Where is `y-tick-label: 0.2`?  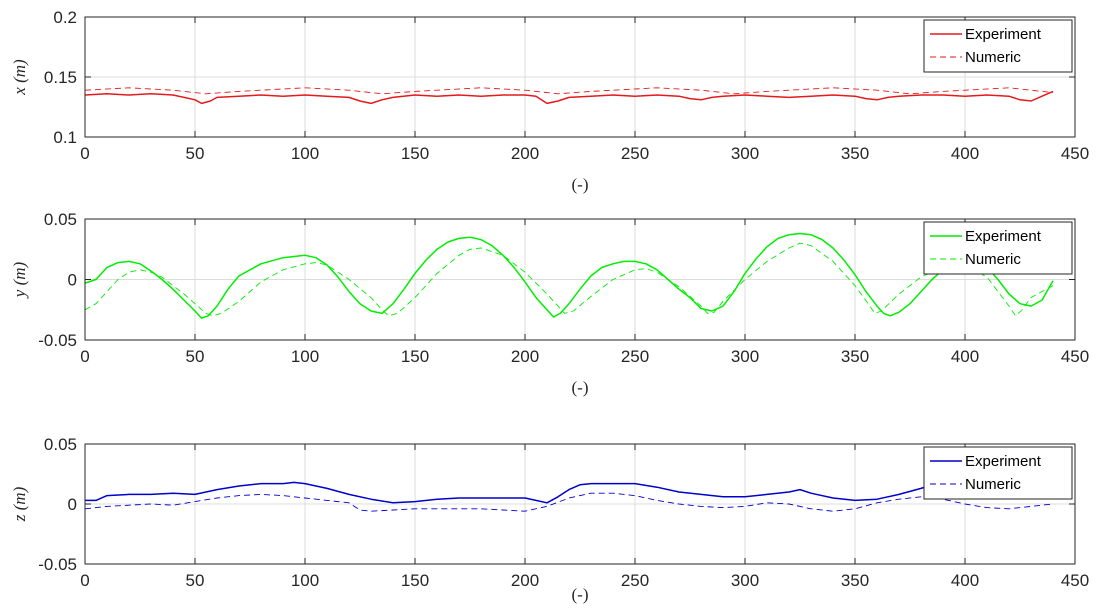 y-tick-label: 0.2 is located at coordinates (65, 17).